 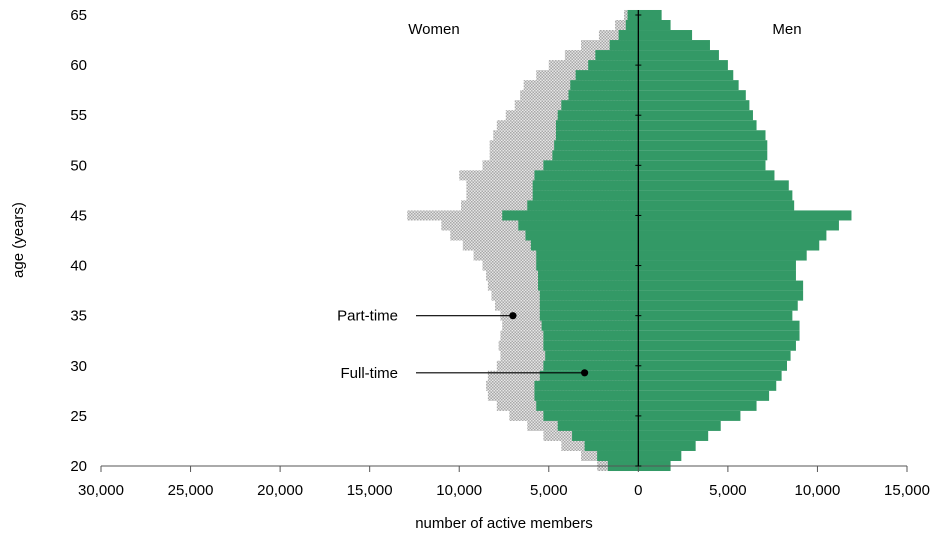 I want to click on y-tick-label: 25, so click(x=78, y=416).